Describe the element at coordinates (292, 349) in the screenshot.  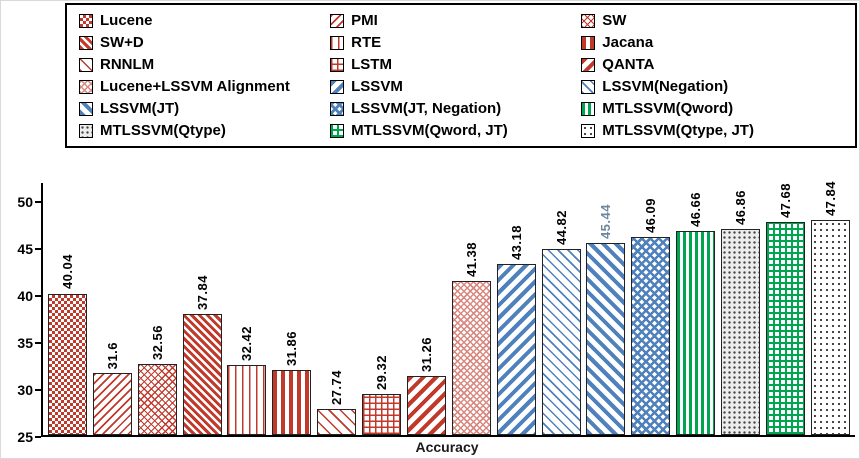
I see `bar-value-label: 31.86` at that location.